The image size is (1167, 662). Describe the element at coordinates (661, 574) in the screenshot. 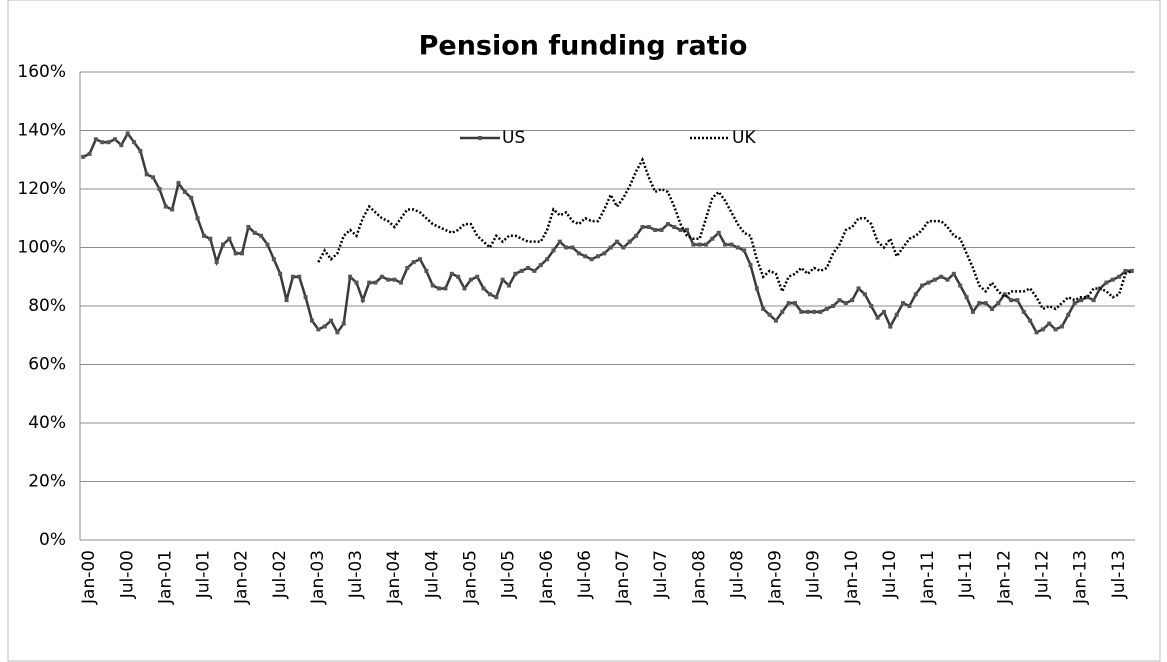

I see `x-tick-label: Jul-07` at that location.